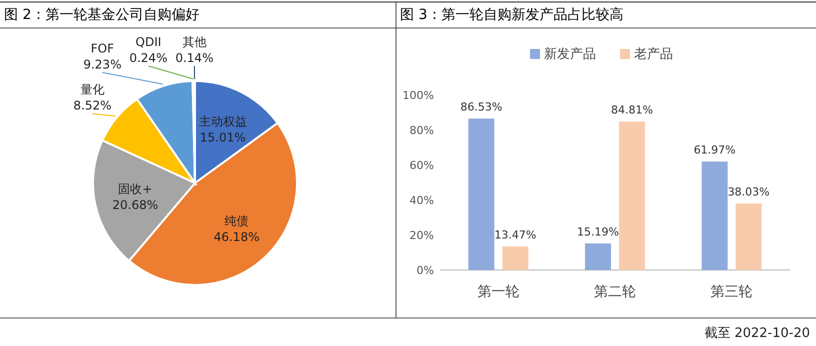 This screenshot has width=816, height=346. Describe the element at coordinates (422, 200) in the screenshot. I see `y-tick-label: 40%` at that location.